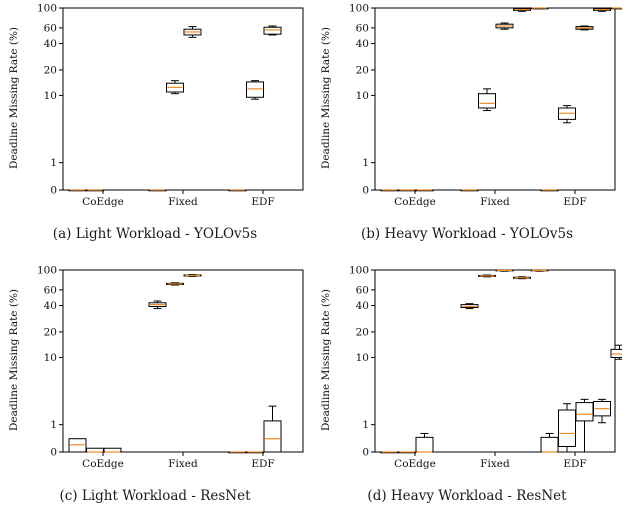 This screenshot has width=625, height=523. What do you see at coordinates (62, 234) in the screenshot?
I see `caption-label: (a)` at bounding box center [62, 234].